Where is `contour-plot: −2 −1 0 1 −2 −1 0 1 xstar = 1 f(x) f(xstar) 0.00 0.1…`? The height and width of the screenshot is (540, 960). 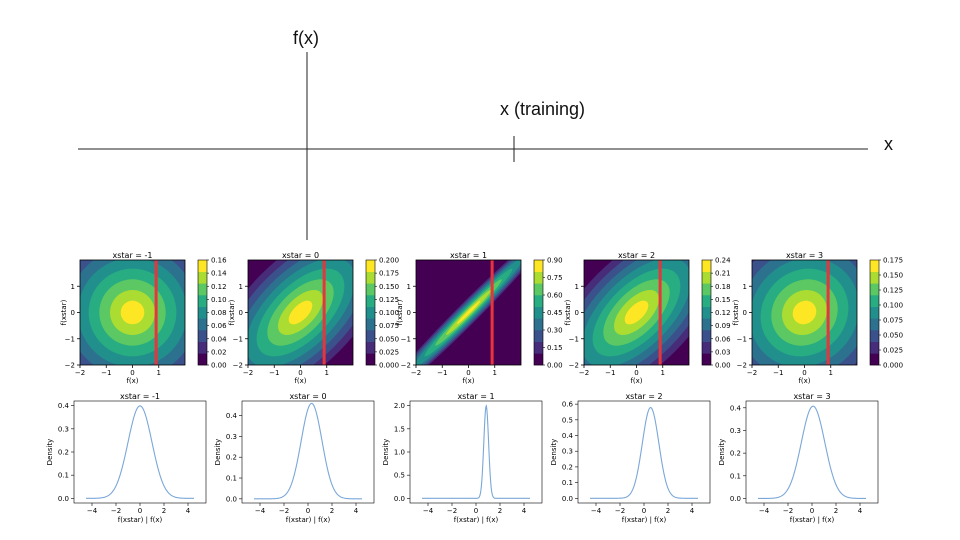
contour-plot: −2 −1 0 1 −2 −1 0 1 xstar = 1 f(x) f(xstar) 0.00 0.1… is located at coordinates (479, 318).